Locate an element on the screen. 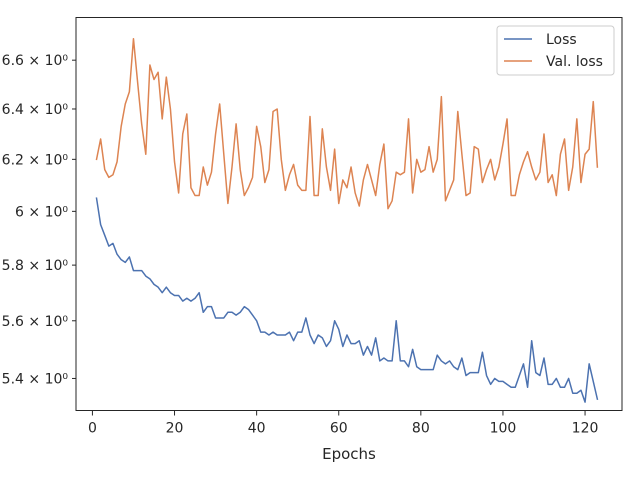 This screenshot has height=480, width=640. y-tick-label: 5.8 × 10⁰ is located at coordinates (35, 266).